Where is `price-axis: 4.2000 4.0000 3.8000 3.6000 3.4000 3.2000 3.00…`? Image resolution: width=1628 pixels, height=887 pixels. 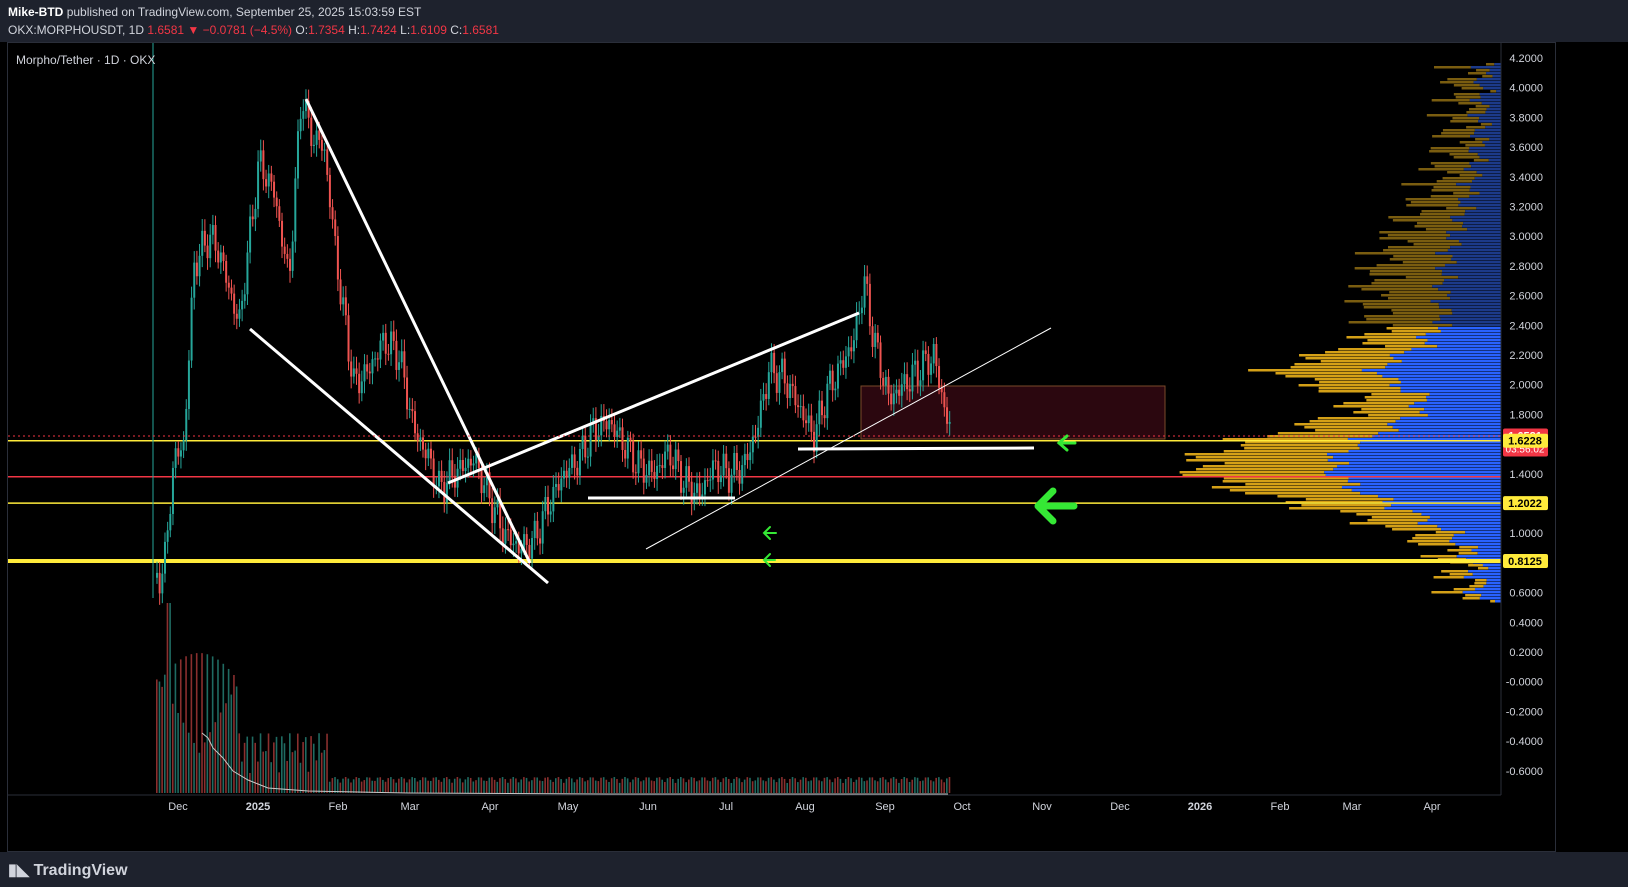
price-axis: 4.2000 4.0000 3.8000 3.6000 3.4000 3.2000 3.00… is located at coordinates (1528, 419).